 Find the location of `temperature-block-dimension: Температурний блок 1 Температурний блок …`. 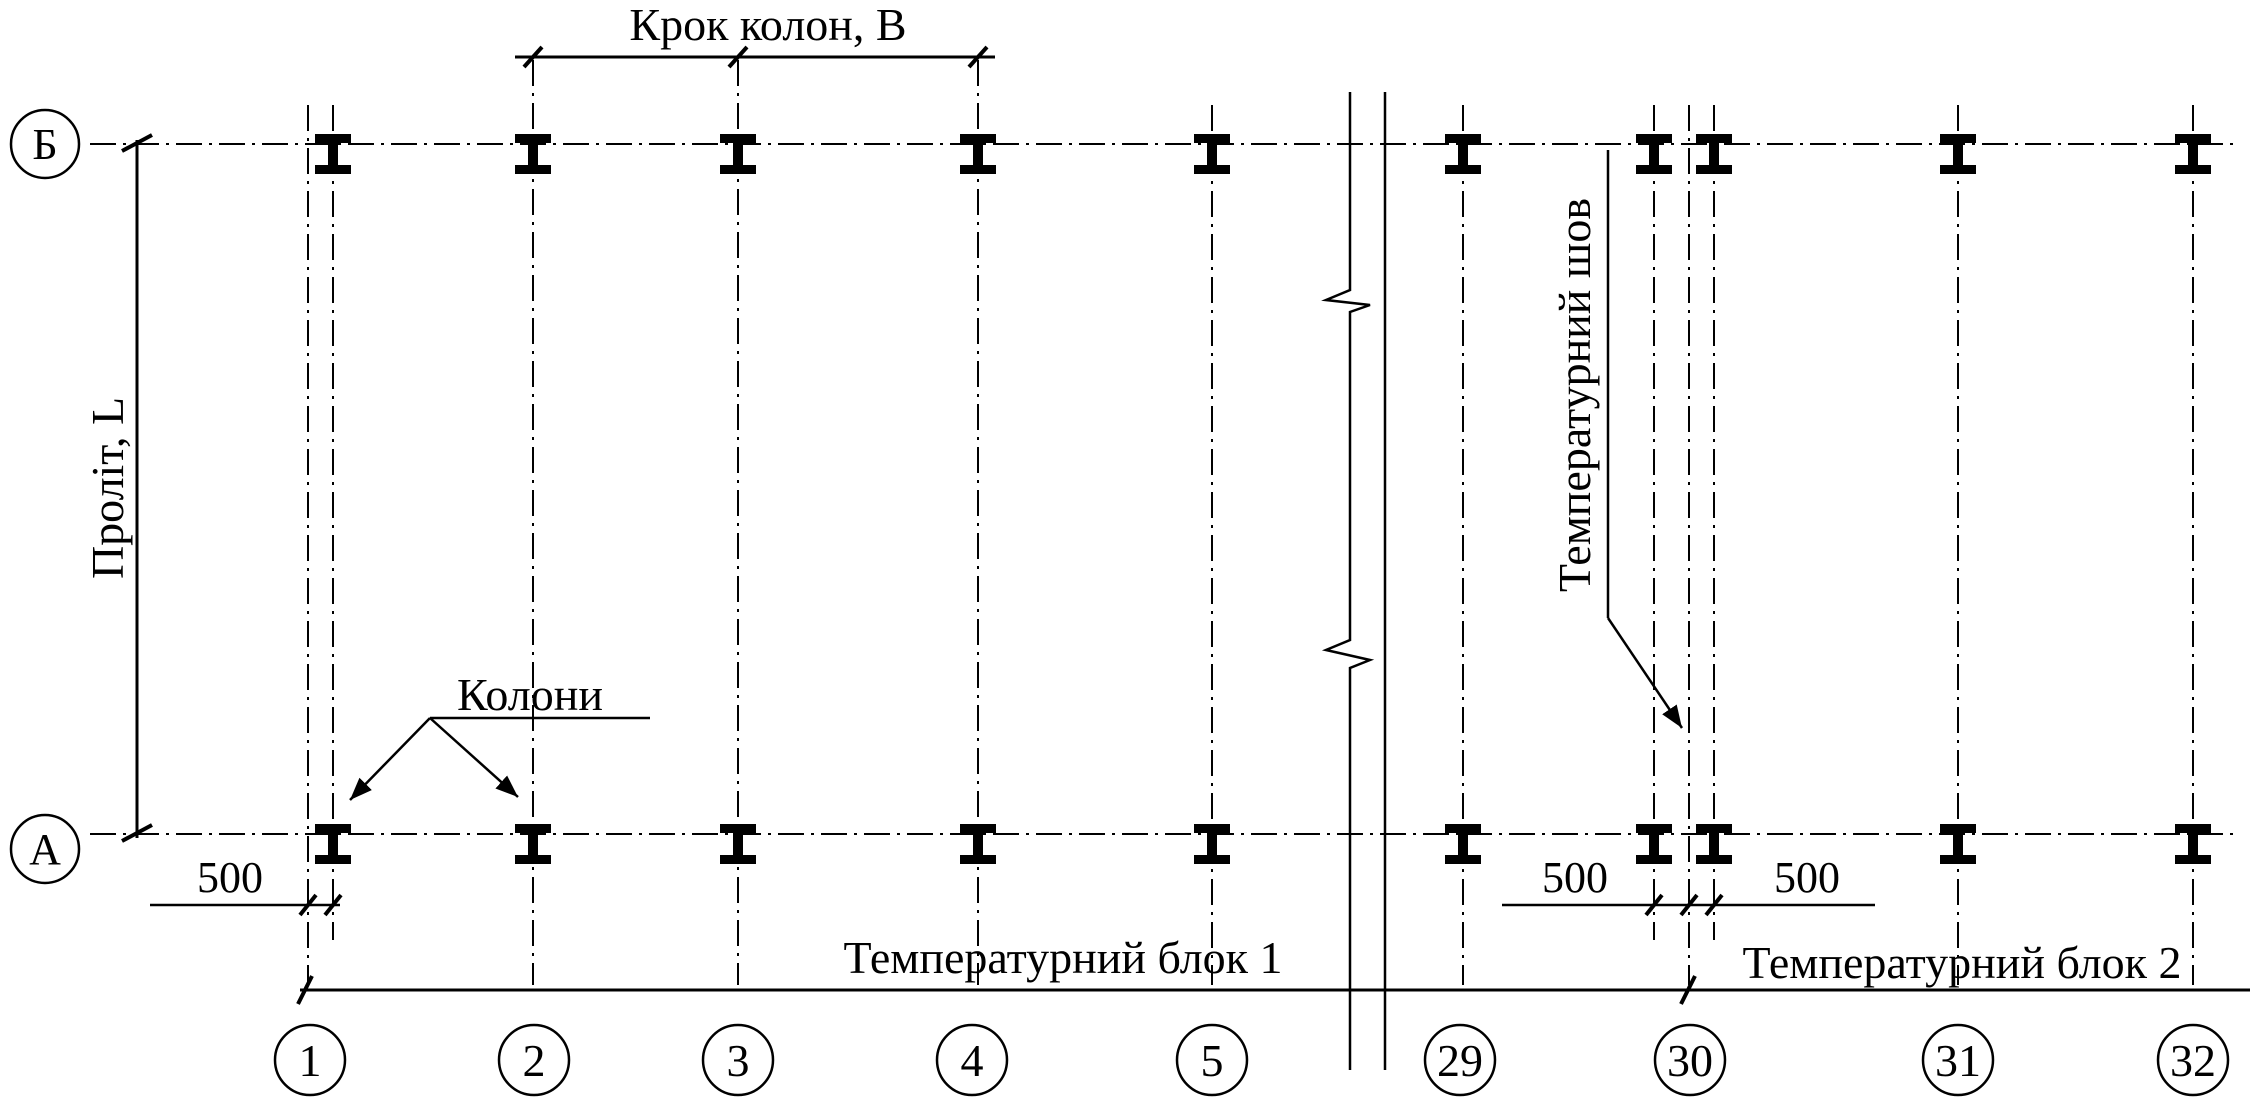

temperature-block-dimension: Температурний блок 1 Температурний блок … is located at coordinates (1273, 968).